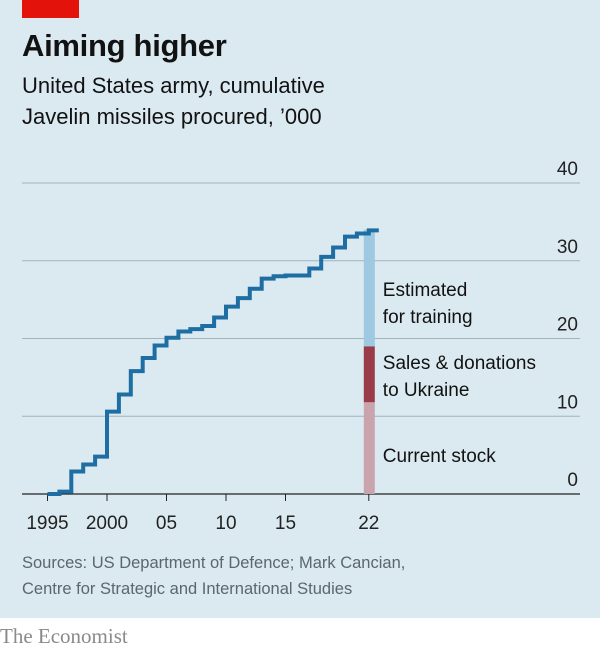  Describe the element at coordinates (225, 523) in the screenshot. I see `x-tick-label: 10` at that location.